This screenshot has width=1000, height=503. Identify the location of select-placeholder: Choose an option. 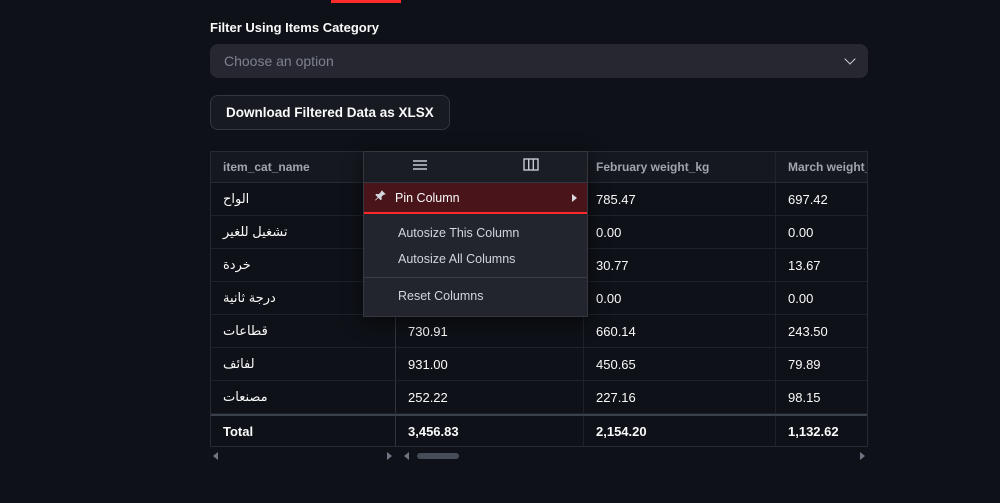
(279, 61).